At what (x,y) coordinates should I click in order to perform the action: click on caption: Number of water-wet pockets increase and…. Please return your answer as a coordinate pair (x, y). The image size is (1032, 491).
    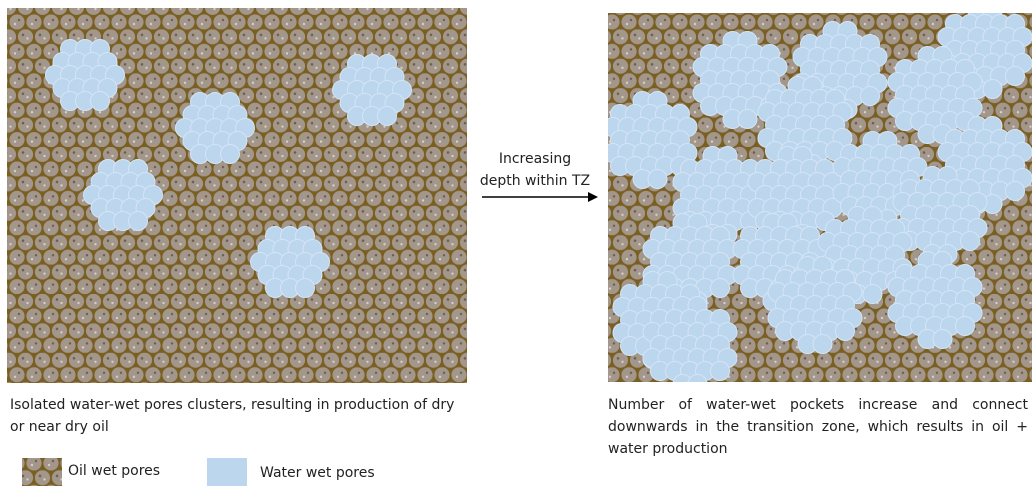
    Looking at the image, I should click on (818, 427).